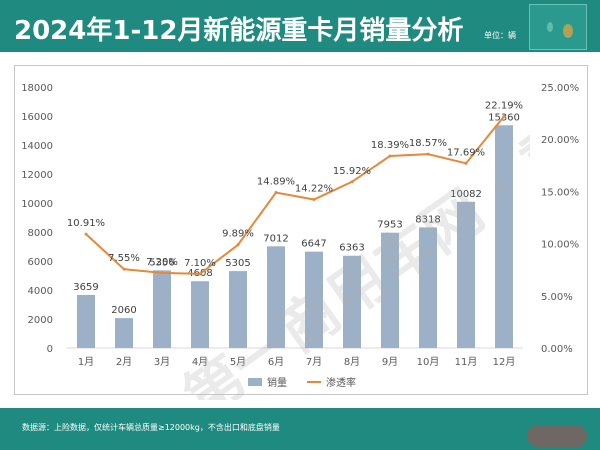  What do you see at coordinates (560, 192) in the screenshot?
I see `y-right-tick-label: 15.00%` at bounding box center [560, 192].